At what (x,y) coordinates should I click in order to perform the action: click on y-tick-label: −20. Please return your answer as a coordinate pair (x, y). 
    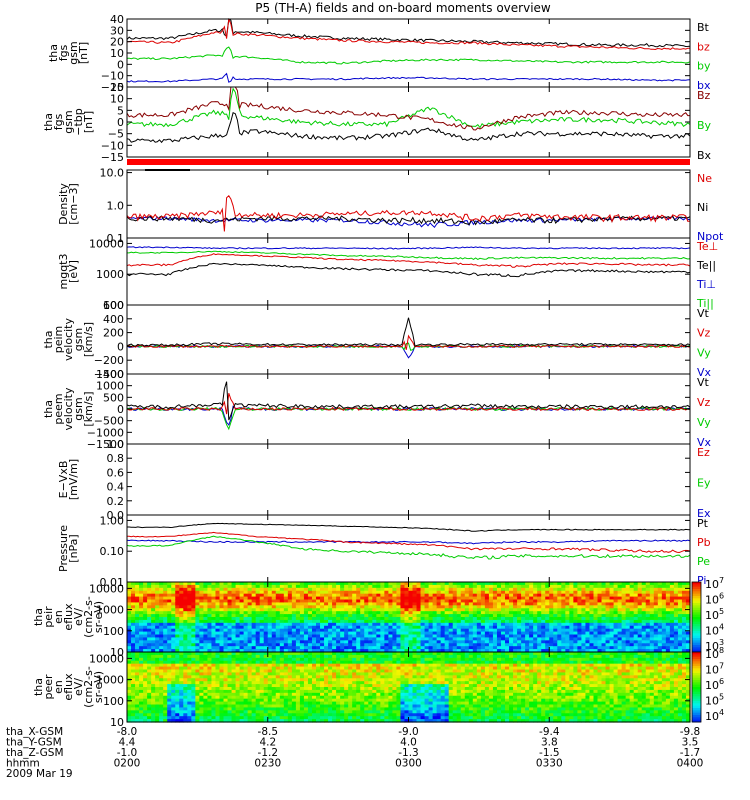
    Looking at the image, I should click on (112, 87).